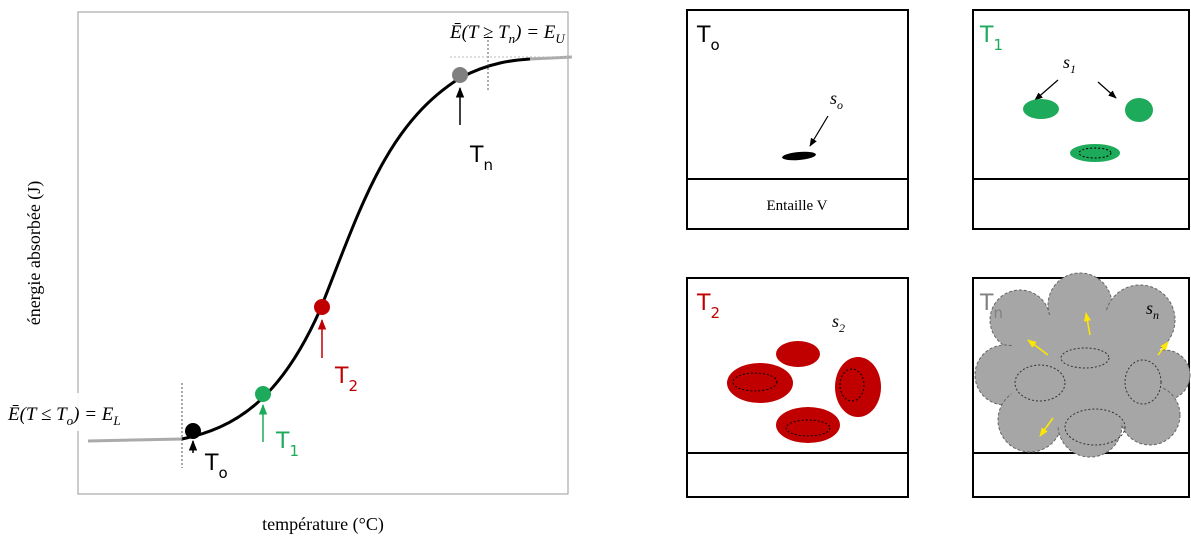 The width and height of the screenshot is (1191, 544). What do you see at coordinates (840, 105) in the screenshot?
I see `site-sub: o` at bounding box center [840, 105].